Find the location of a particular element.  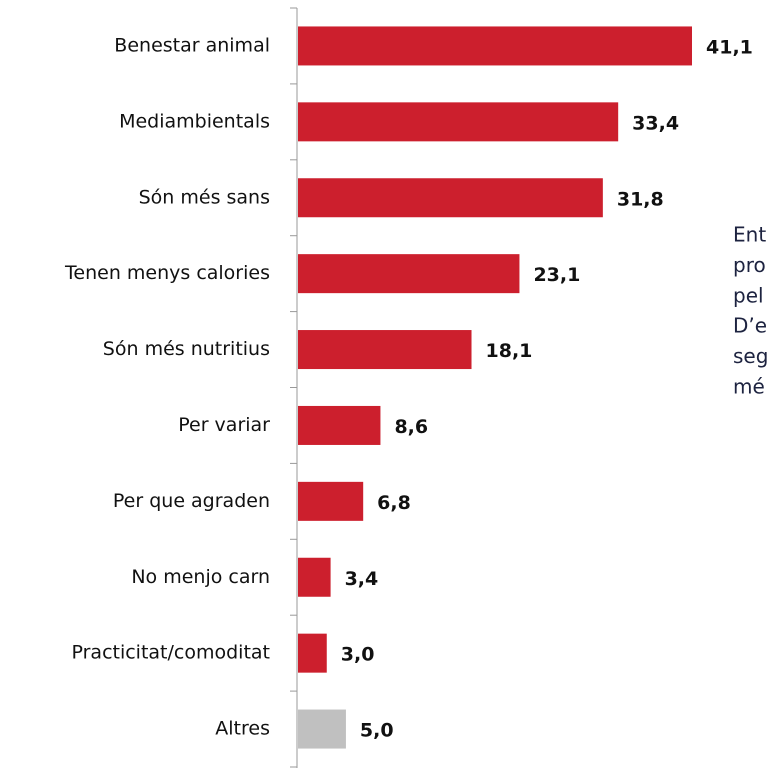

value-label: 5,0 is located at coordinates (377, 731).